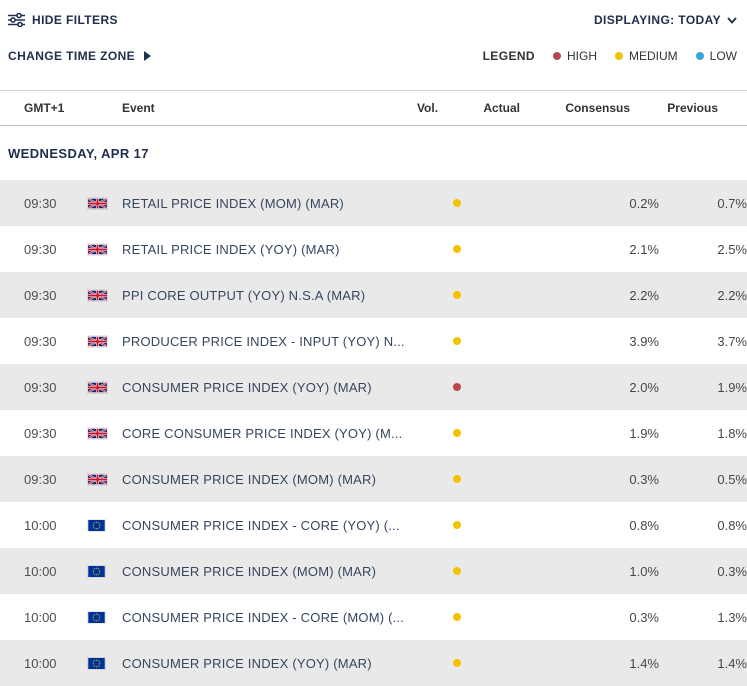 This screenshot has width=747, height=686. Describe the element at coordinates (732, 249) in the screenshot. I see `previous-value: 2.5%` at that location.